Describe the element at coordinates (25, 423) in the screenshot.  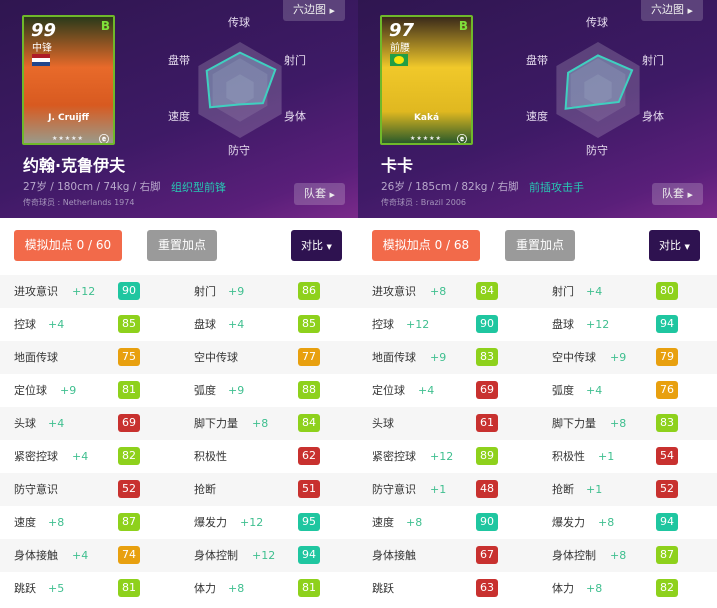
I see `stat-label: 头球` at that location.